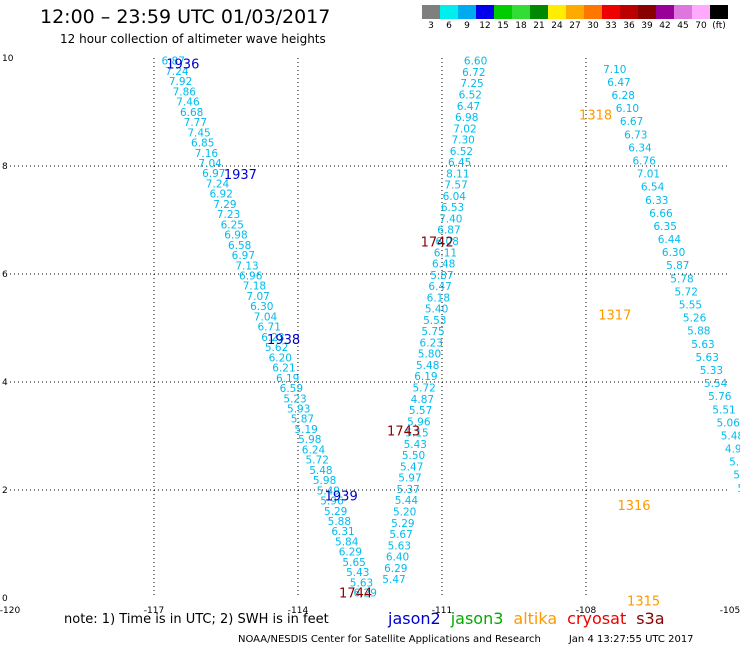  What do you see at coordinates (328, 491) in the screenshot?
I see `swh-value-label: 5.49` at bounding box center [328, 491].